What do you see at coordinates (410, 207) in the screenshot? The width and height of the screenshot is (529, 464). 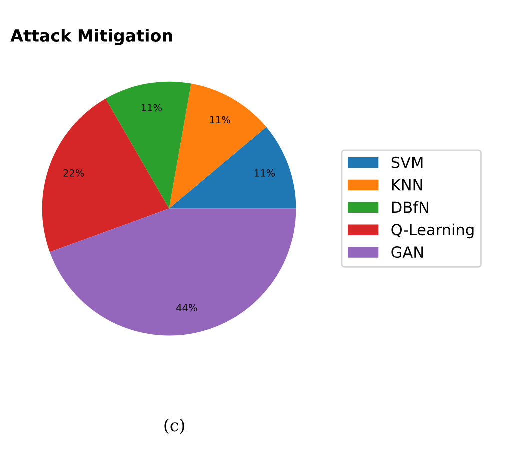 I see `legend-label: DBfN` at bounding box center [410, 207].